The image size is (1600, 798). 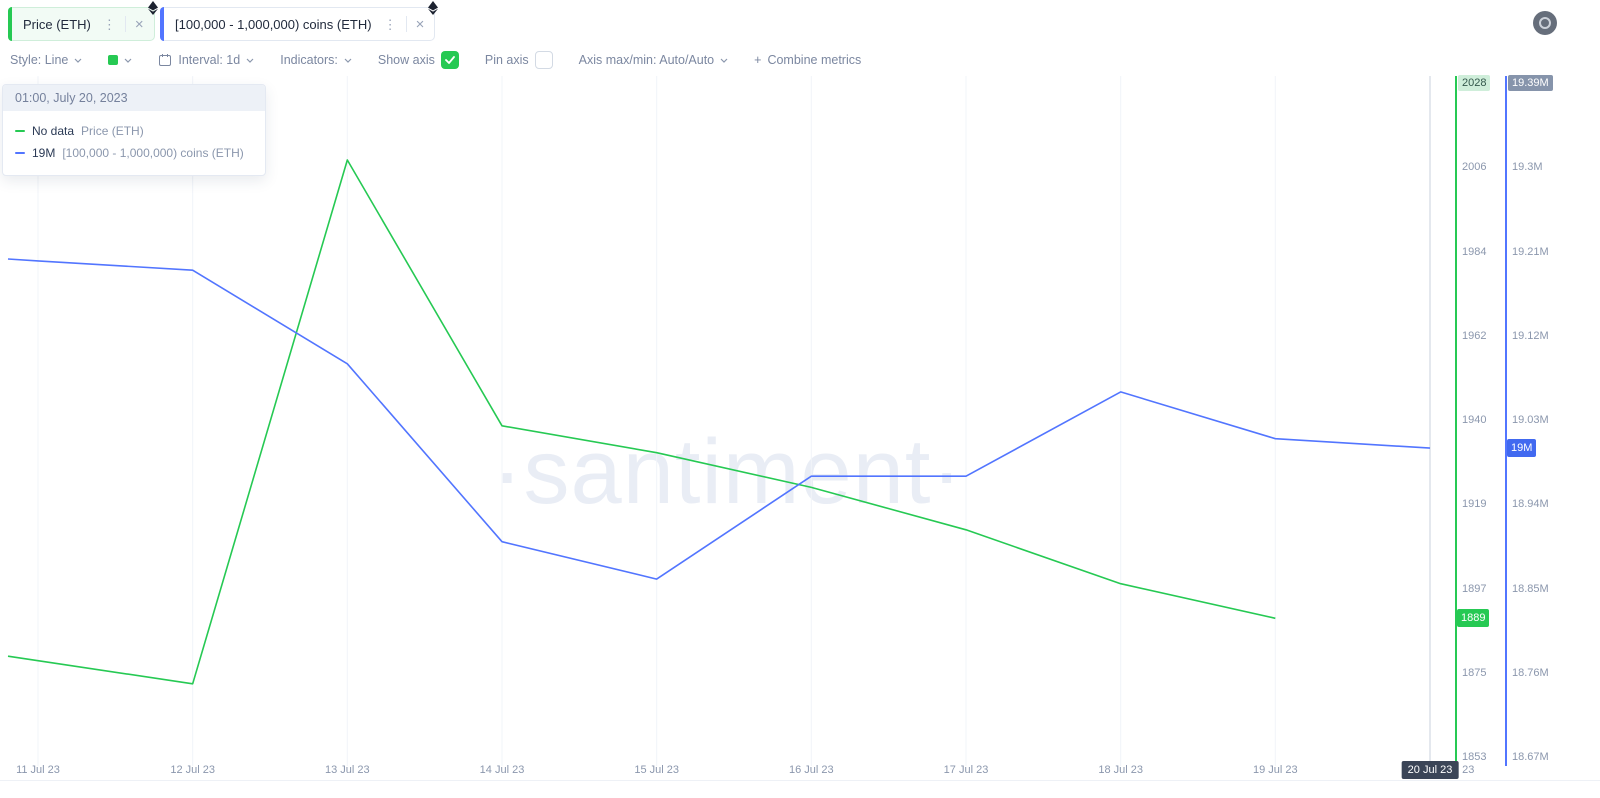 I want to click on price-last-value-badge: 1889, so click(x=1473, y=618).